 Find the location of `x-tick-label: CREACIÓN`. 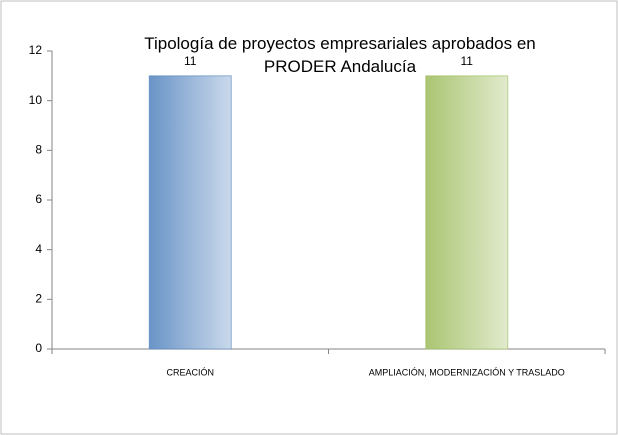

x-tick-label: CREACIÓN is located at coordinates (190, 372).